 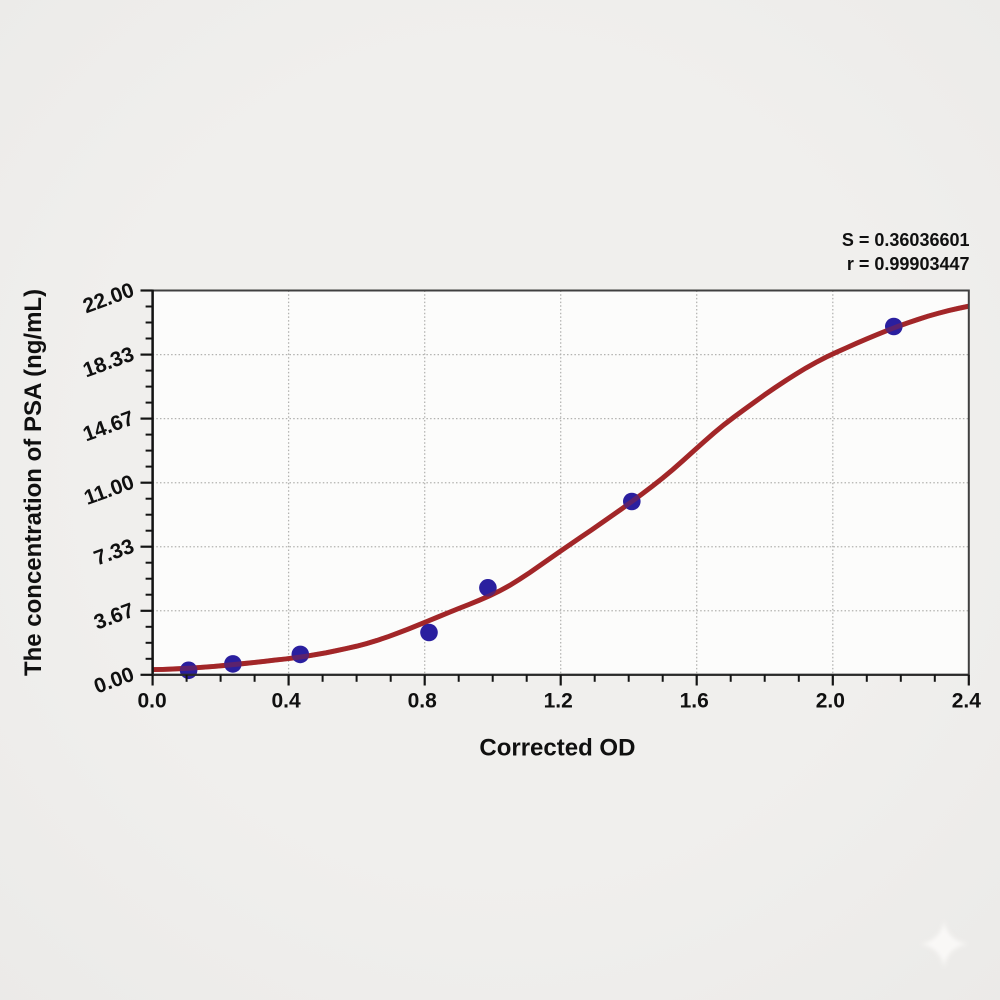 What do you see at coordinates (108, 363) in the screenshot?
I see `svg-text: 18.33` at bounding box center [108, 363].